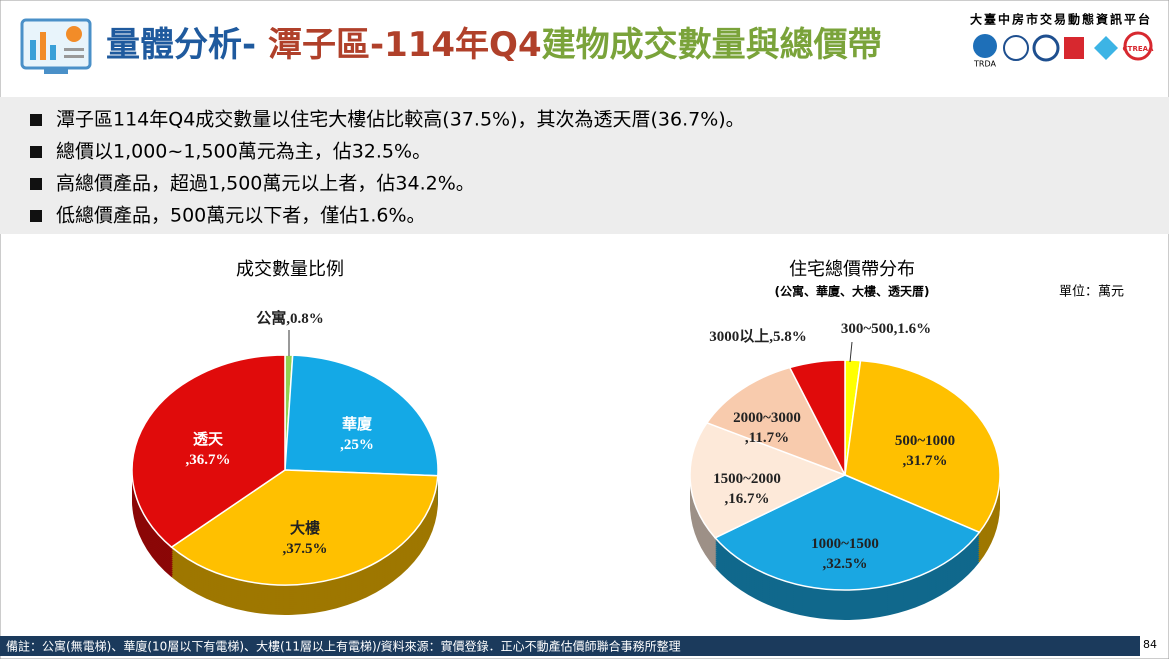 This screenshot has width=1169, height=659. I want to click on data-label: 500~1000 ,31.7%, so click(925, 451).